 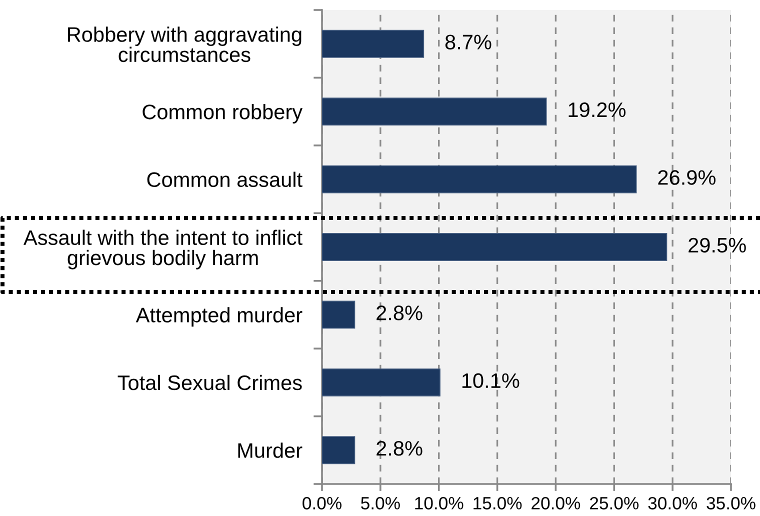 What do you see at coordinates (672, 503) in the screenshot?
I see `x-tick-label: 30.0%` at bounding box center [672, 503].